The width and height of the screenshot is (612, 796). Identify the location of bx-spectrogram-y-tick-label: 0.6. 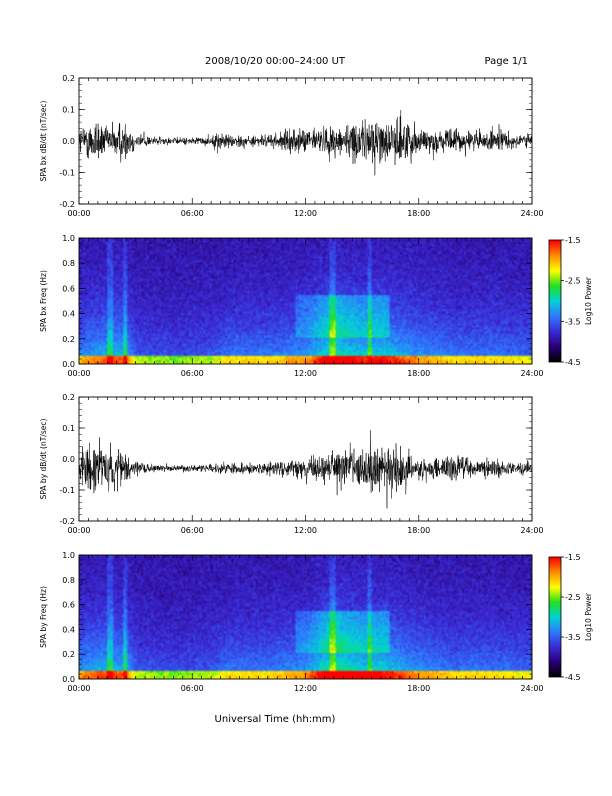
(68, 288).